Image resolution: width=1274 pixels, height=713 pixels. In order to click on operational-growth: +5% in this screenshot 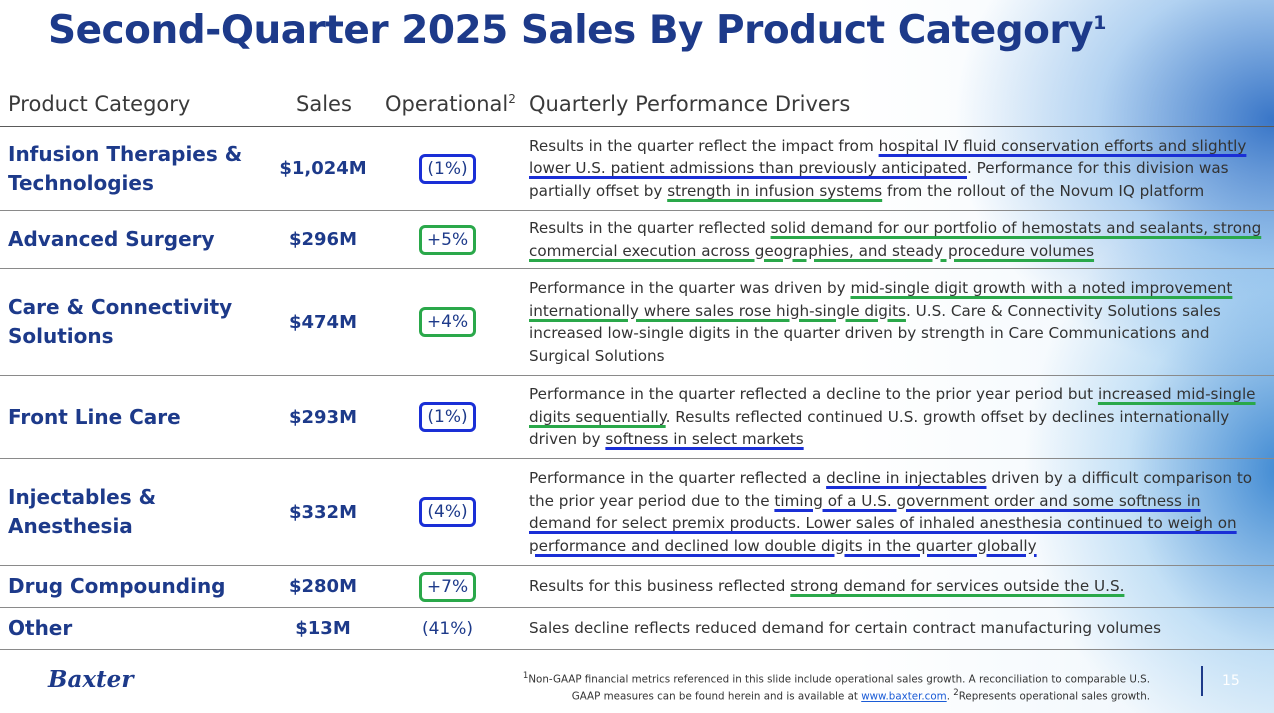, I will do `click(447, 239)`.